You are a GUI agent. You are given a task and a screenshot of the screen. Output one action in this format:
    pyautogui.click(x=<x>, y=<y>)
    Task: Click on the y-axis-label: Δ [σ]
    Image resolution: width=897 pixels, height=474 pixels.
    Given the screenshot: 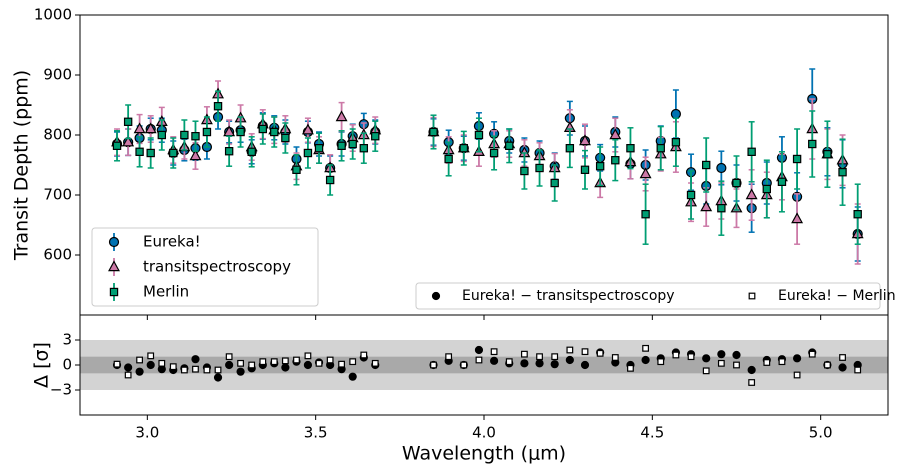 What is the action you would take?
    pyautogui.click(x=42, y=365)
    